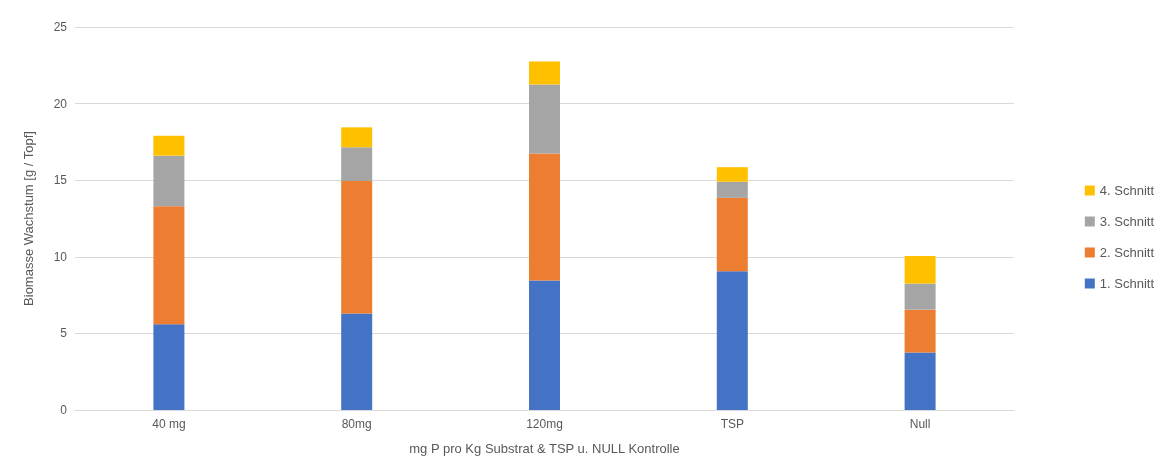 The image size is (1169, 474). I want to click on legend-label: 3. Schnitt, so click(1127, 221).